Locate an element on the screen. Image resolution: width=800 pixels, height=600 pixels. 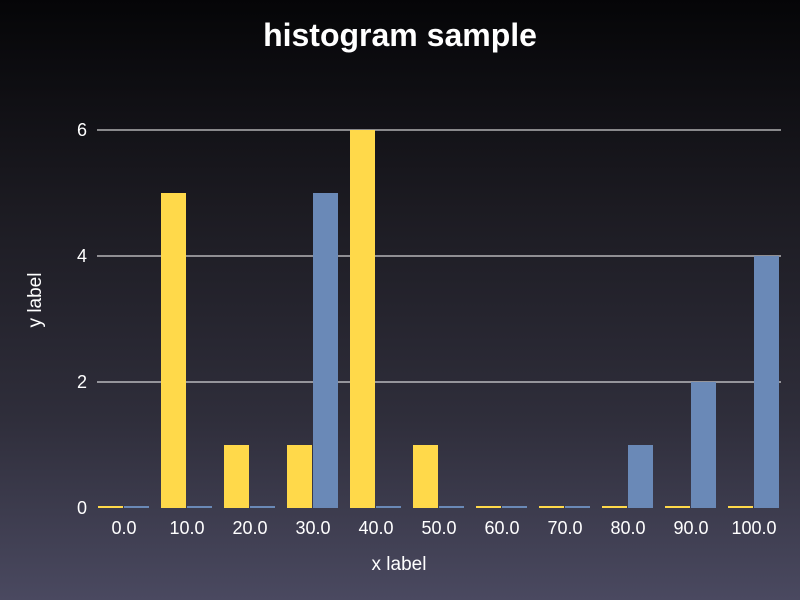
bar-series-1-50.0 is located at coordinates (425, 476).